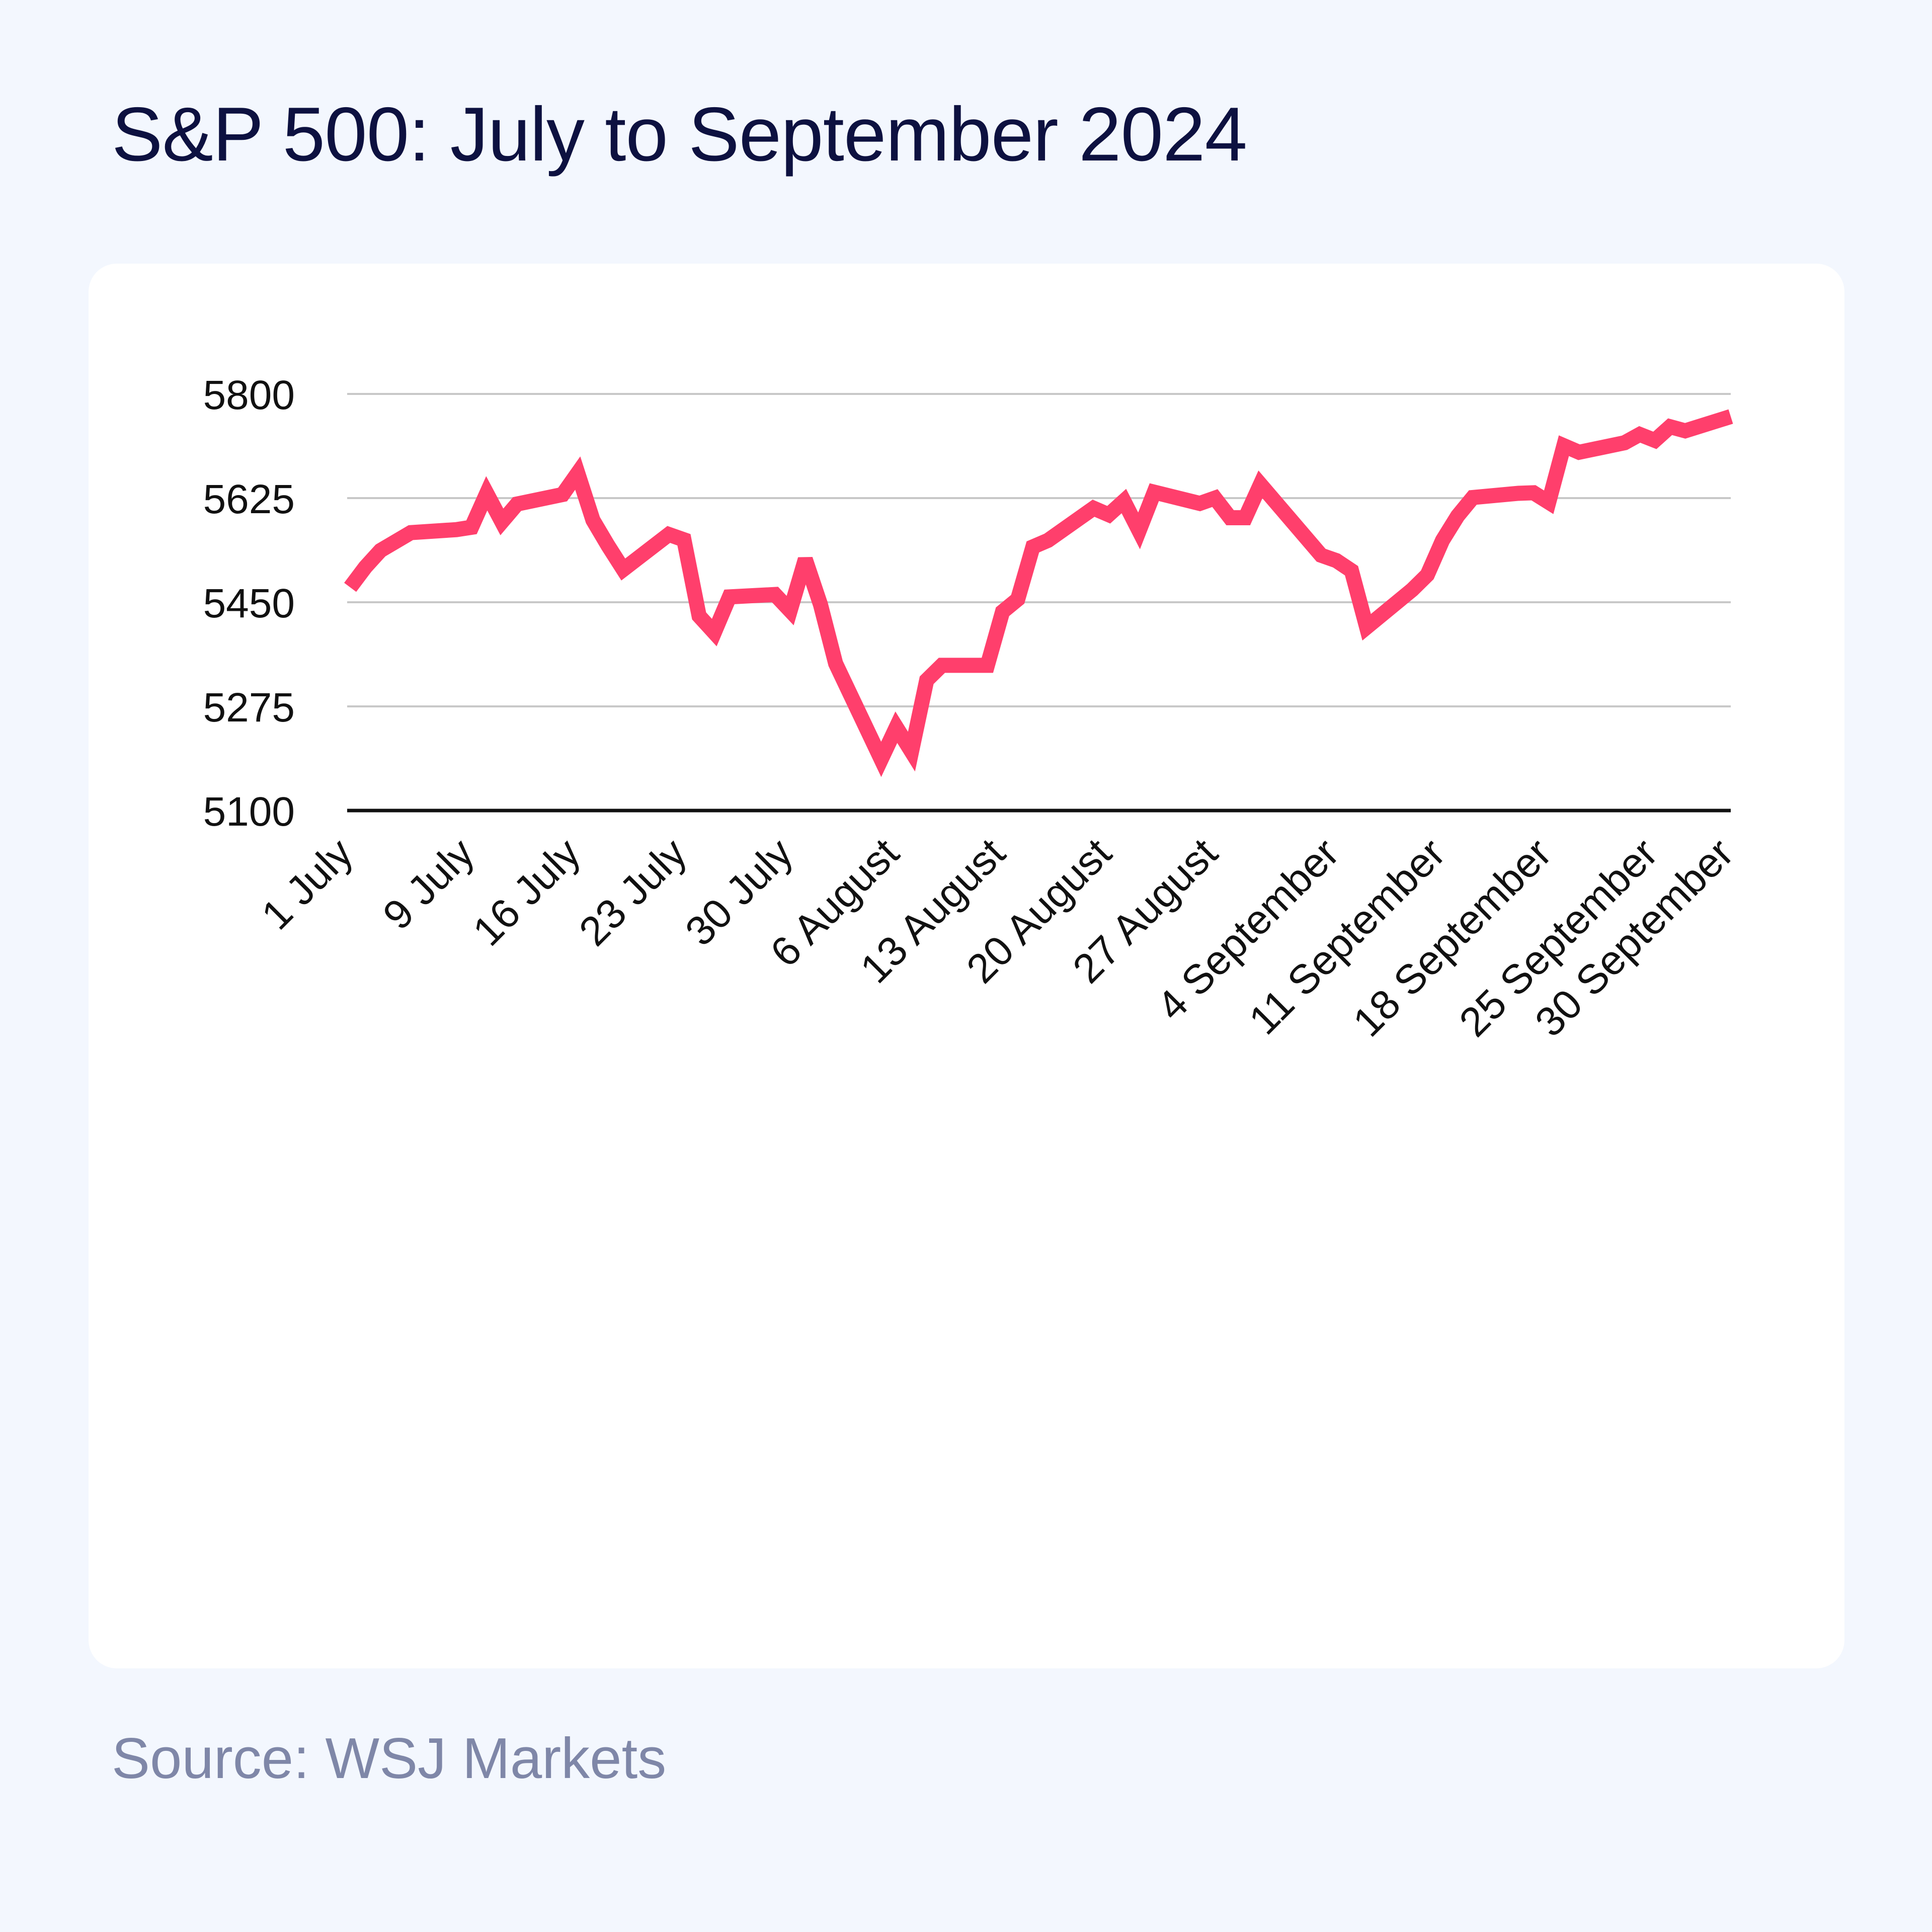 This screenshot has height=1932, width=1932. I want to click on y-axis-labels: 5100 5275 5450 5625 5800, so click(249, 604).